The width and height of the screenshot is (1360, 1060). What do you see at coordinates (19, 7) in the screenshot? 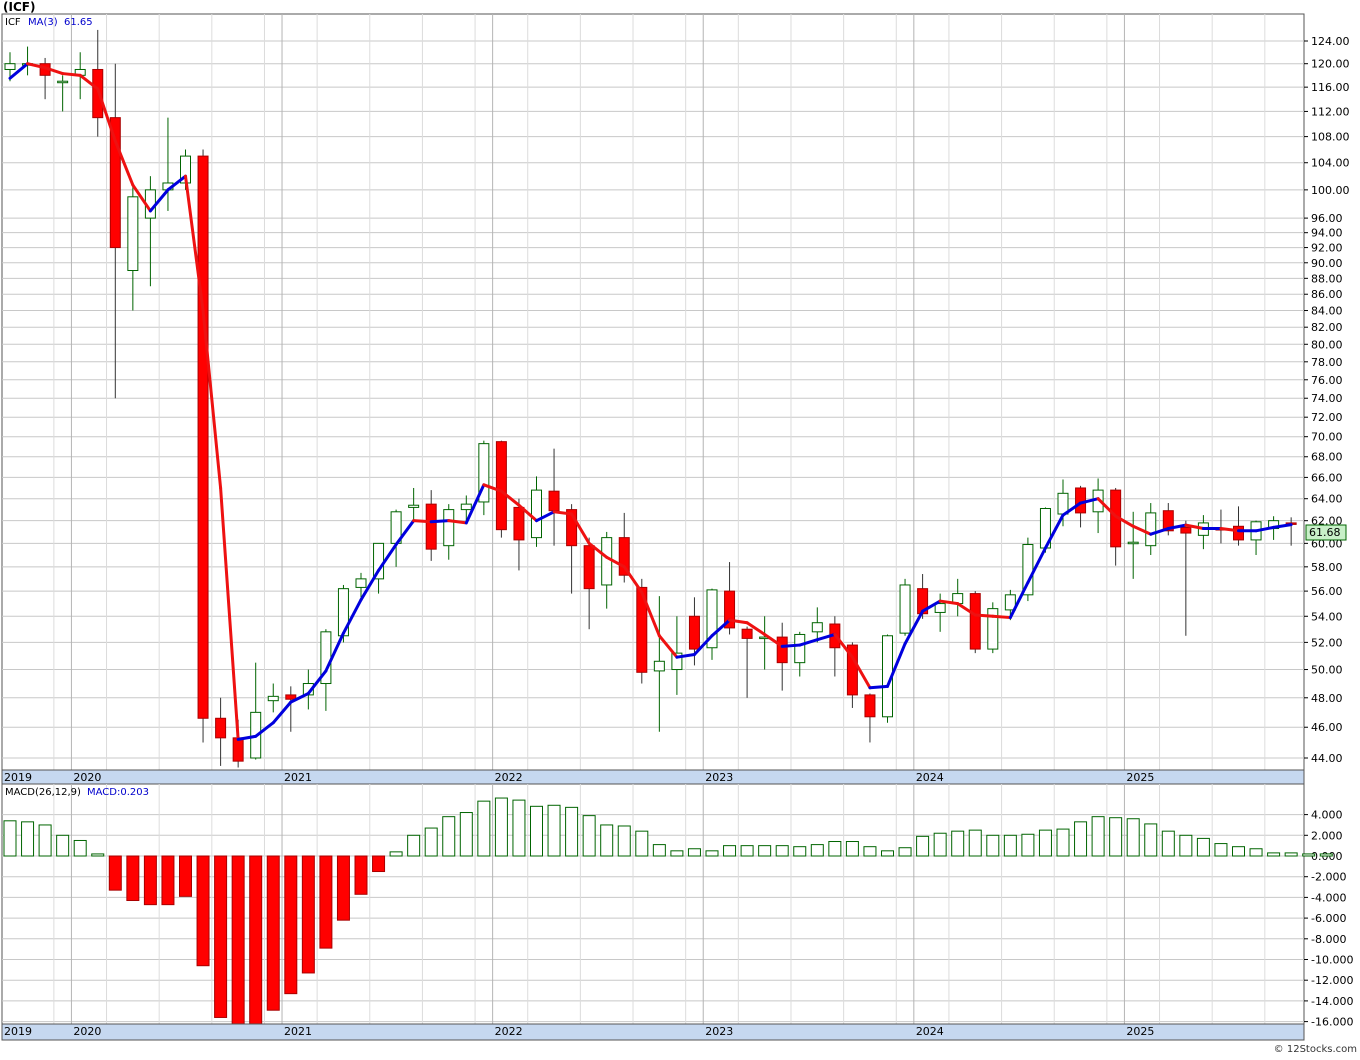
I see `chart-title: (ICF)` at bounding box center [19, 7].